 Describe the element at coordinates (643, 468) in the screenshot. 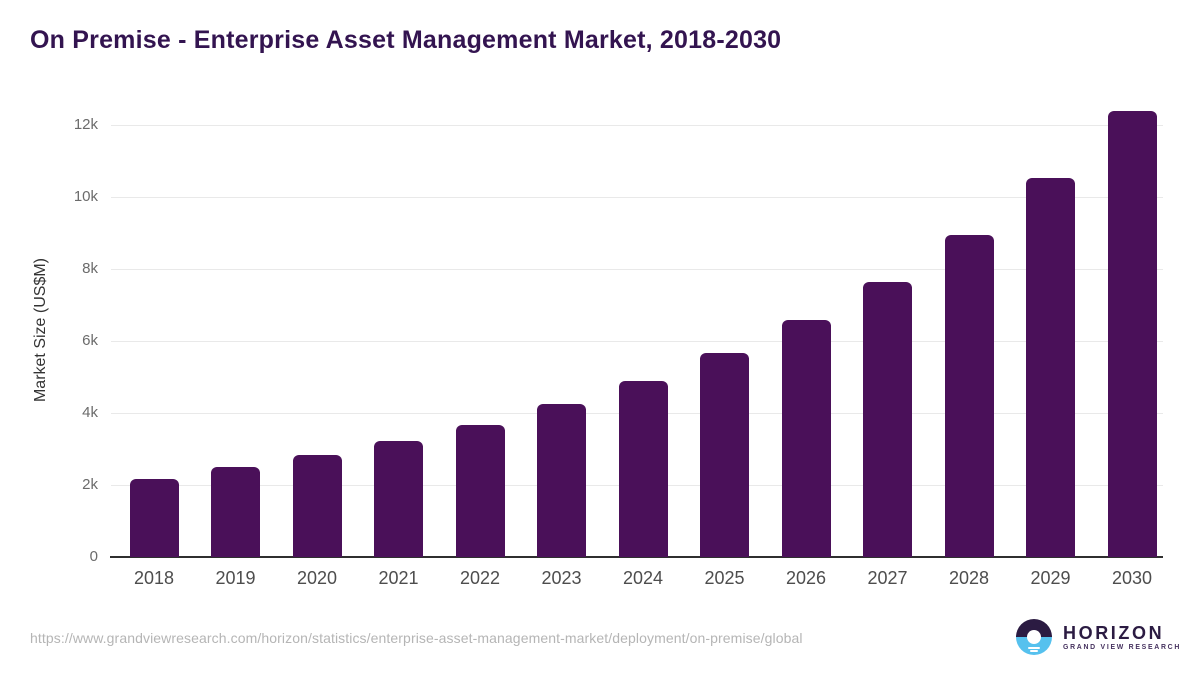

I see `bar-2024` at that location.